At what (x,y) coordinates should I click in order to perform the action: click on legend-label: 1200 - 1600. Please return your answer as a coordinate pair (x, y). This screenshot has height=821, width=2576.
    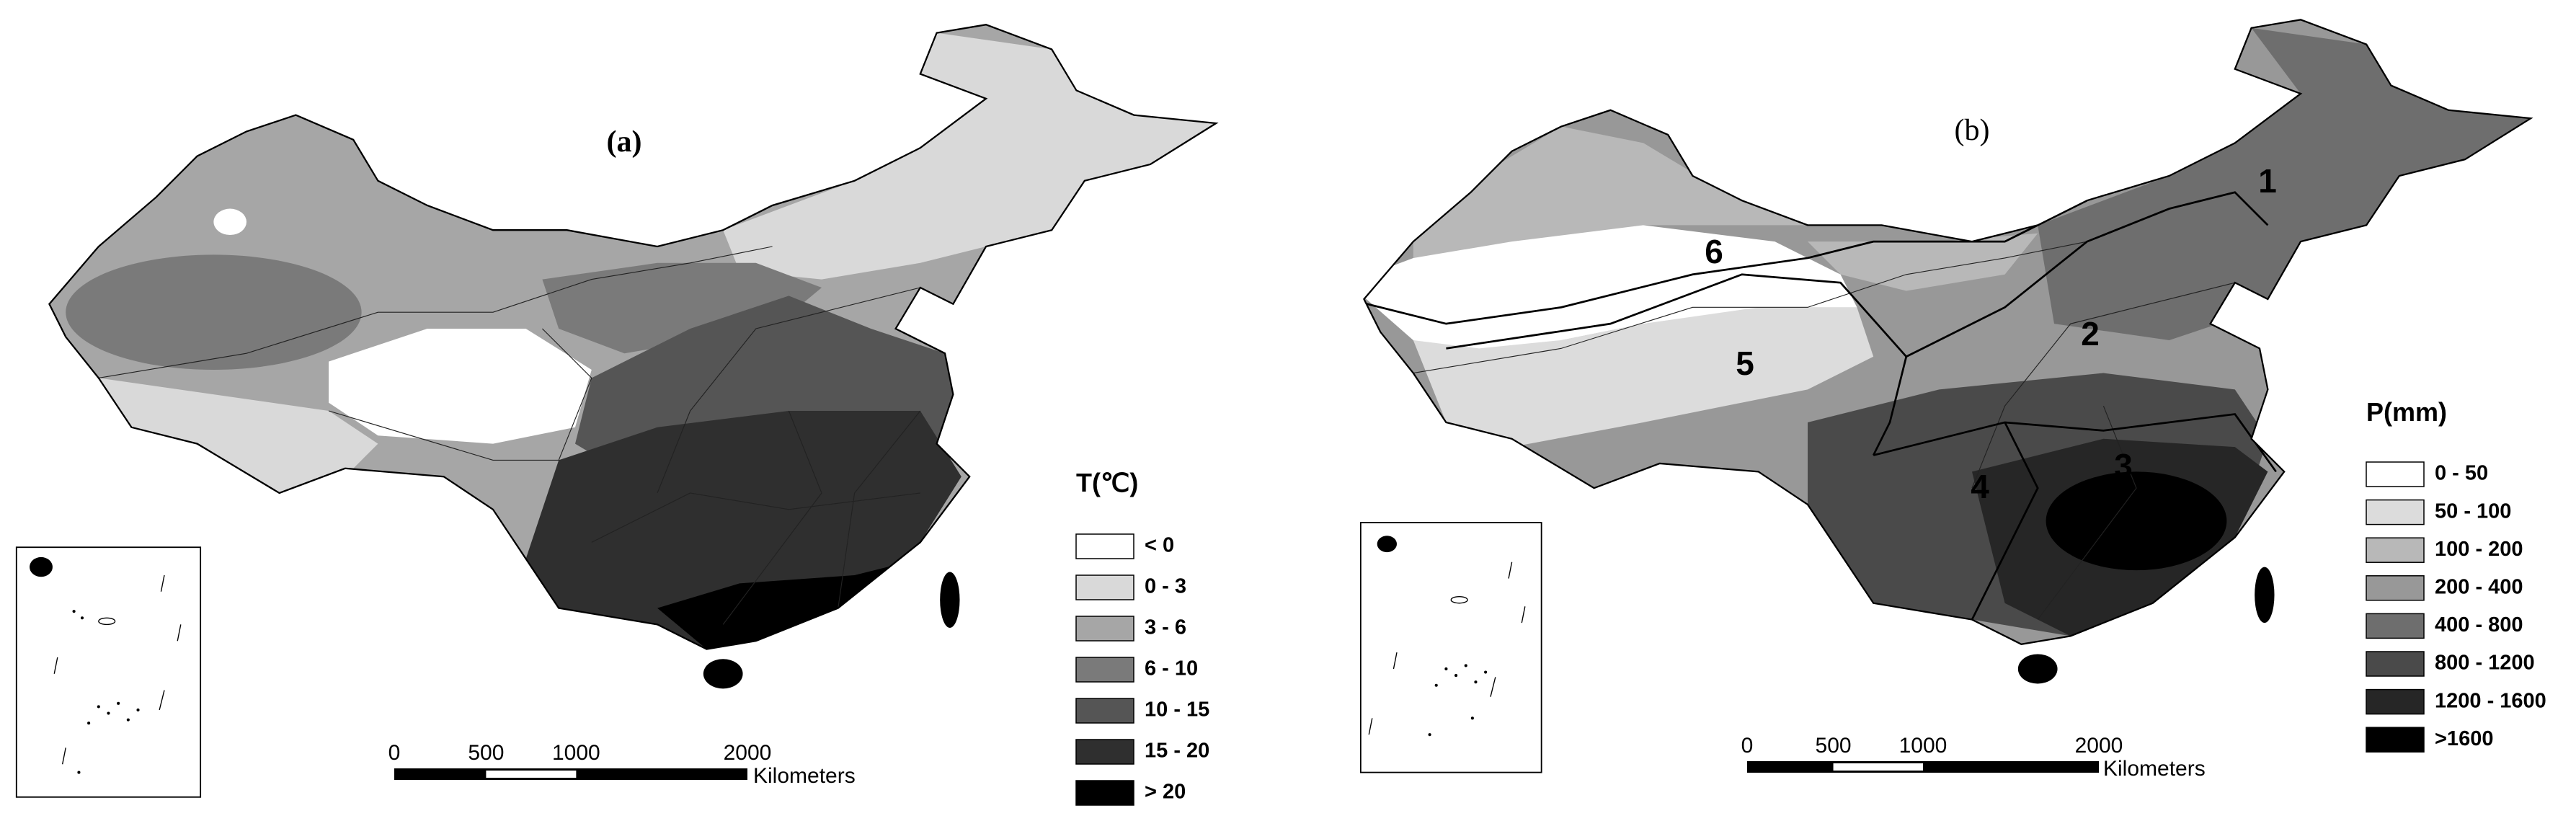
    Looking at the image, I should click on (2490, 700).